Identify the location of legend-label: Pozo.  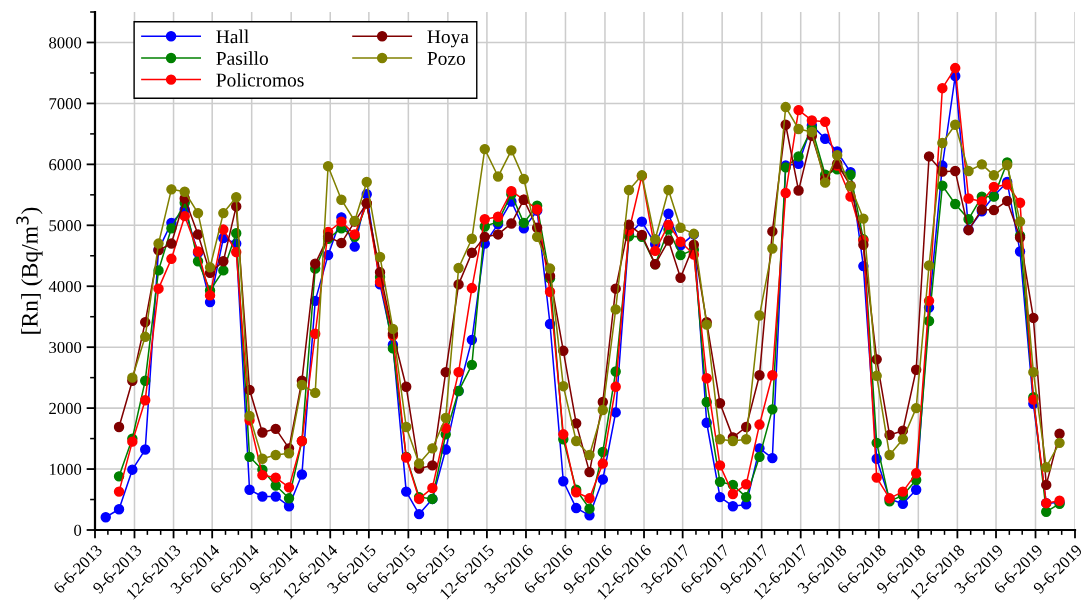
(446, 58).